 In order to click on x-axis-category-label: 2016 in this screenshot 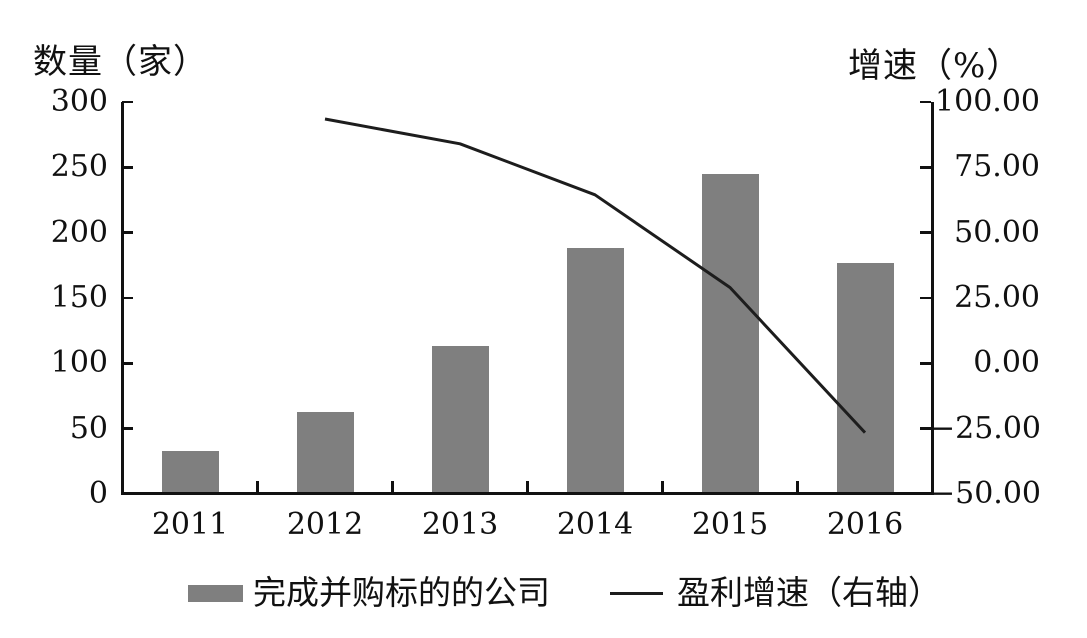, I will do `click(865, 524)`.